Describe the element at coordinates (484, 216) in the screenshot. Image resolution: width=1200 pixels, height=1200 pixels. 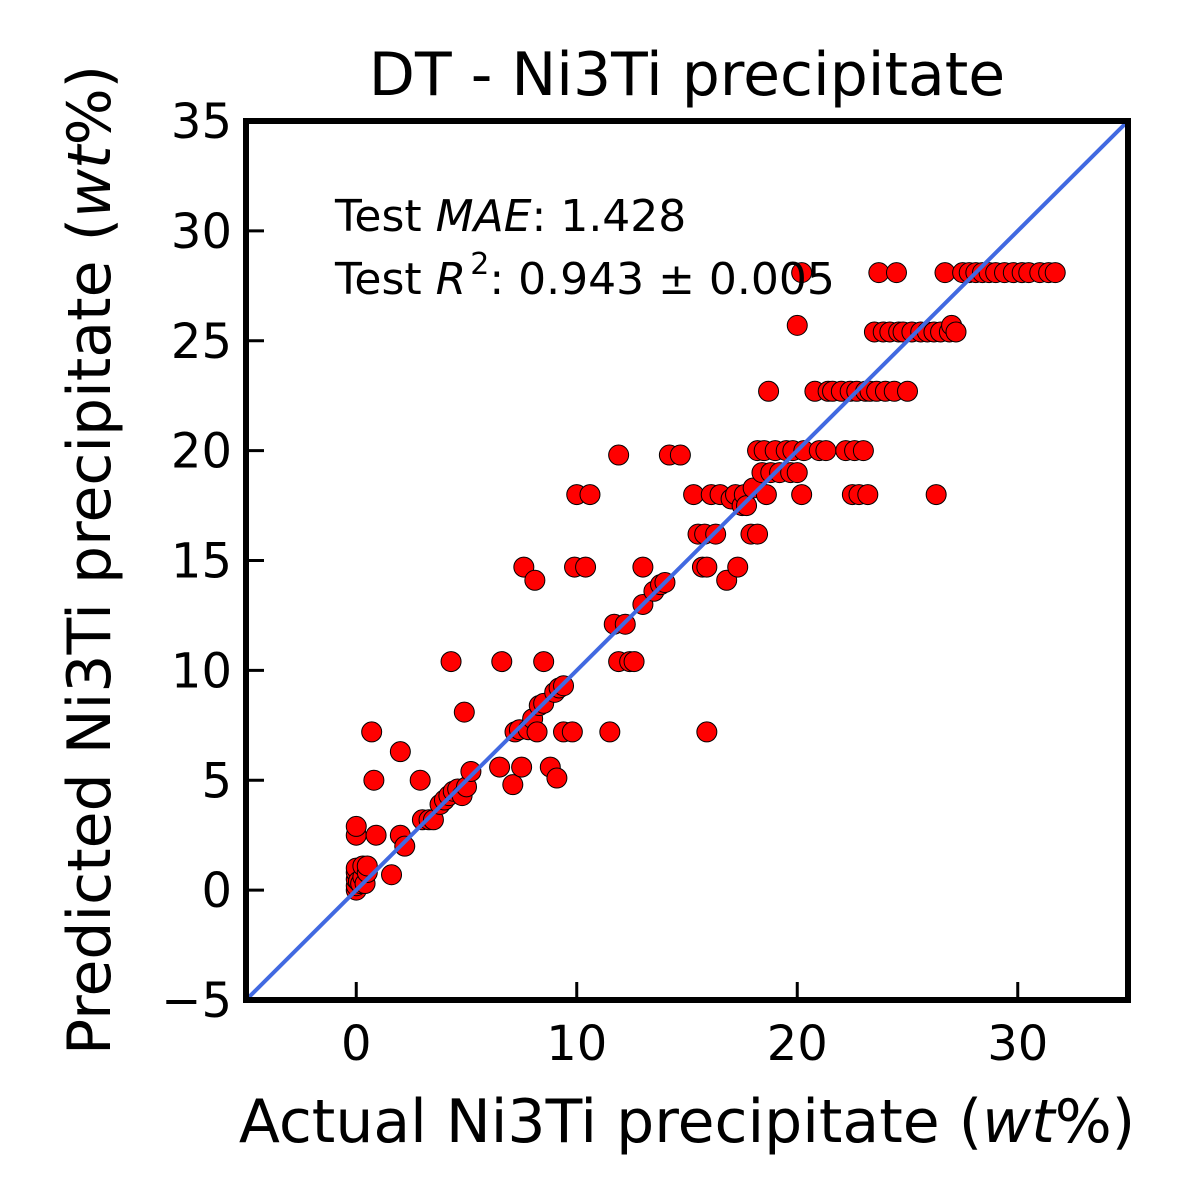
I see `mae-annotation-symbol: MAE` at that location.